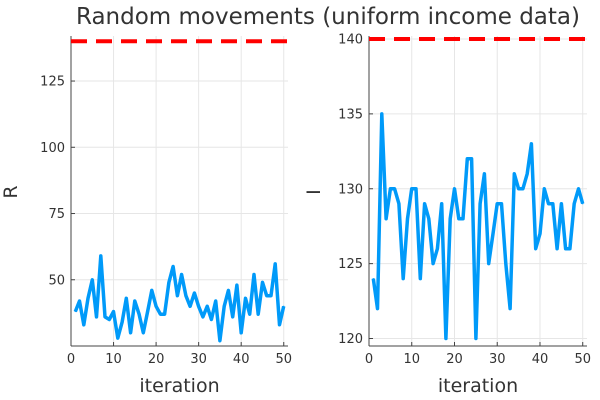 The width and height of the screenshot is (600, 400). What do you see at coordinates (56, 280) in the screenshot?
I see `y-tick-label: 50` at bounding box center [56, 280].